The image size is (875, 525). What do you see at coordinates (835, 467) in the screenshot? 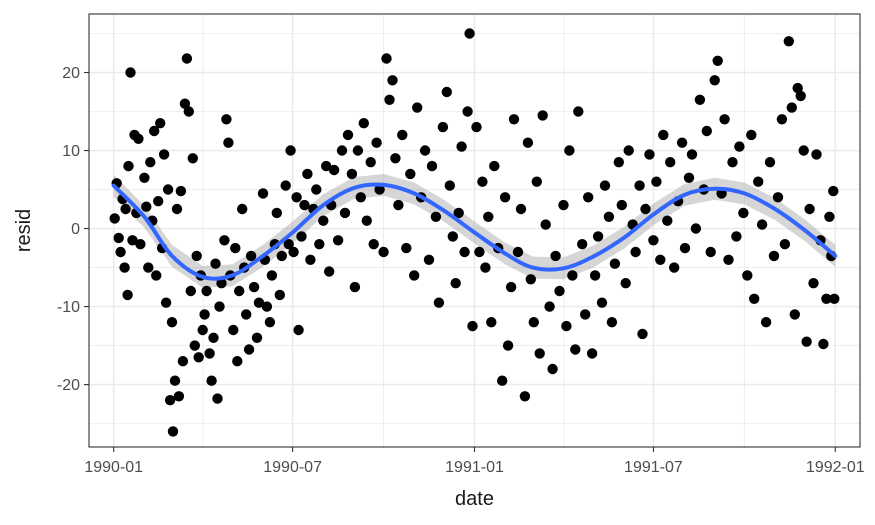
I see `x-tick-label: 1992-01` at bounding box center [835, 467].